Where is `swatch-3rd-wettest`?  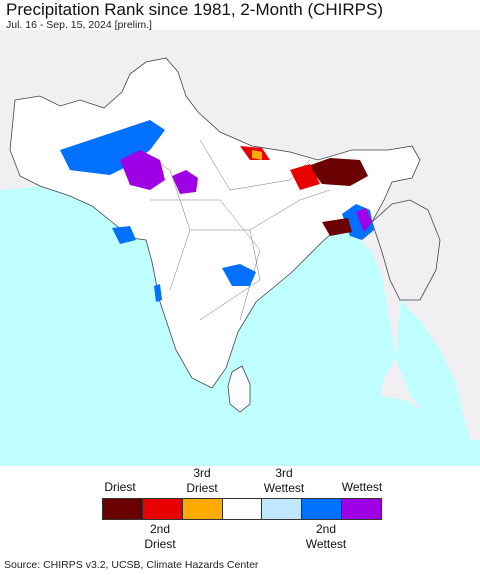
swatch-3rd-wettest is located at coordinates (282, 509).